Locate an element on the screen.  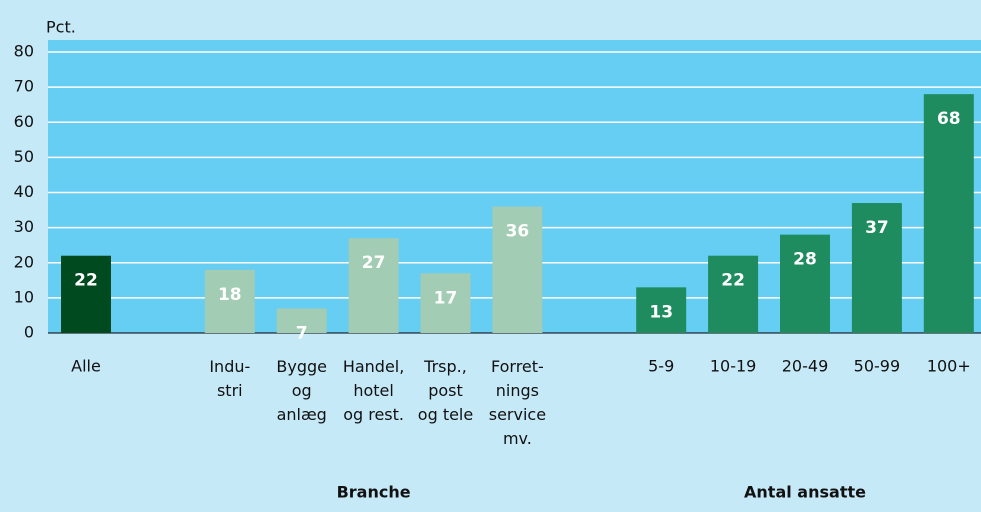
value-label: 36 is located at coordinates (518, 232).